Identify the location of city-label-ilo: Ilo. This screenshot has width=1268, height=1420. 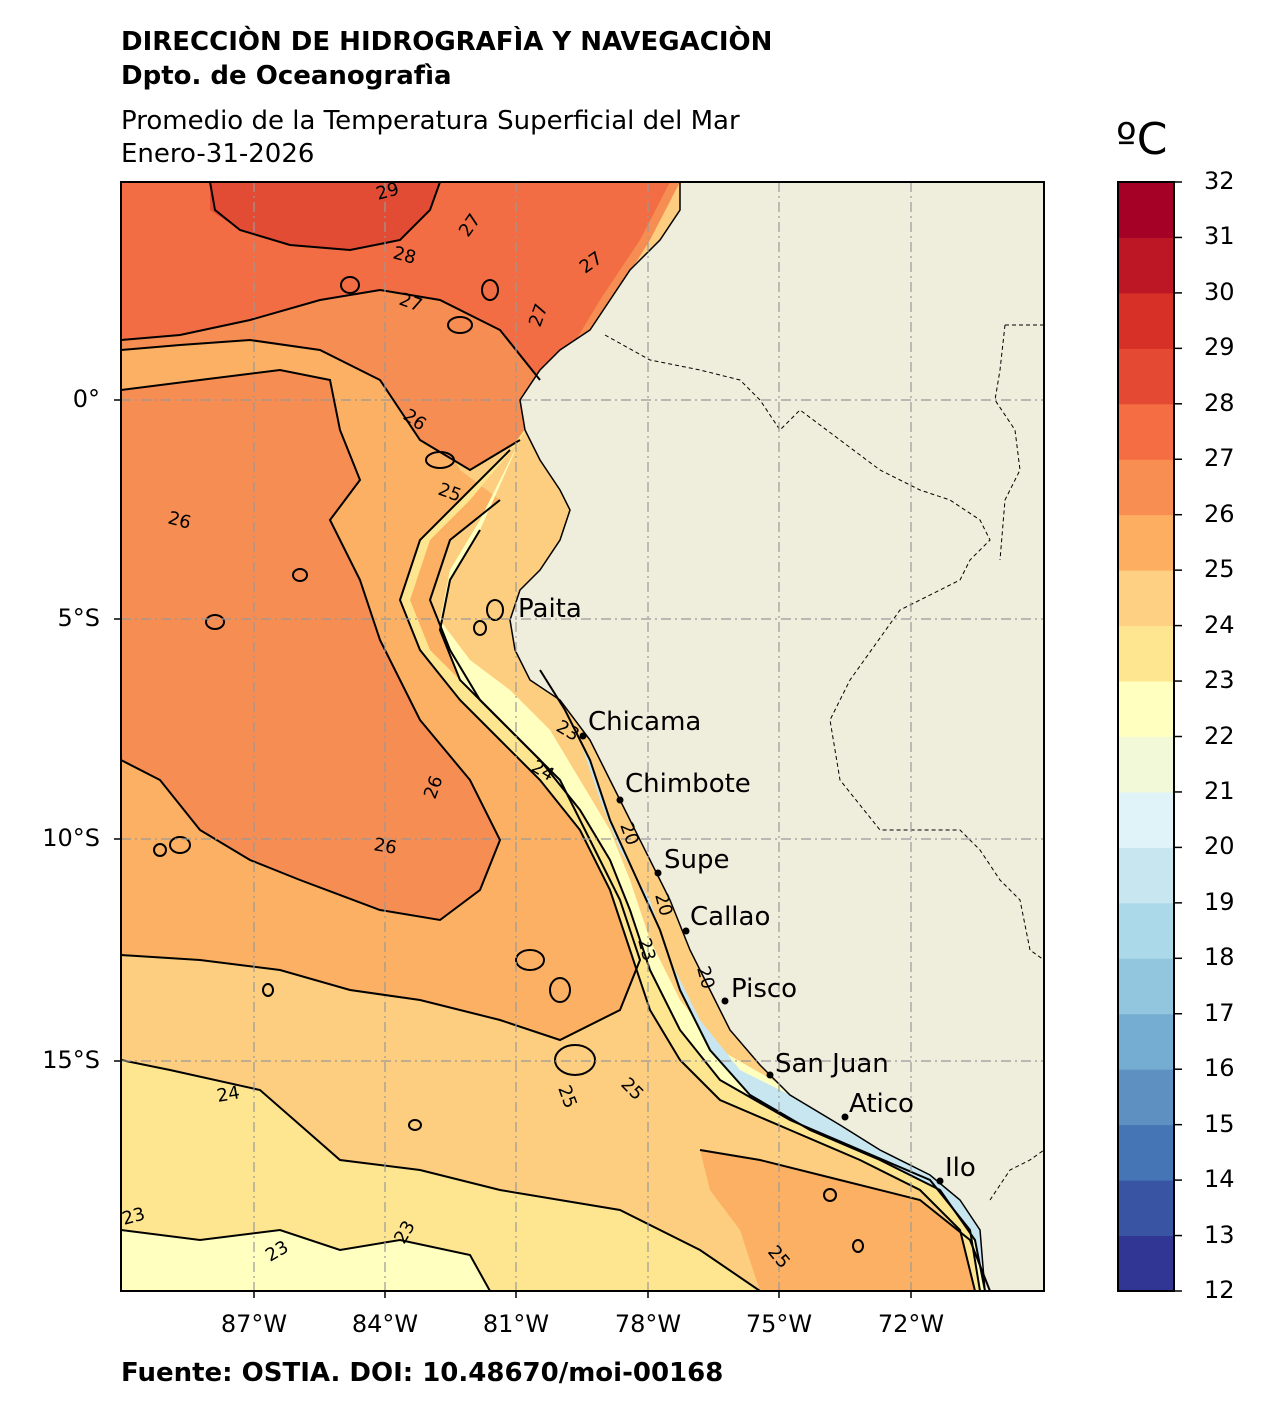
(960, 1168).